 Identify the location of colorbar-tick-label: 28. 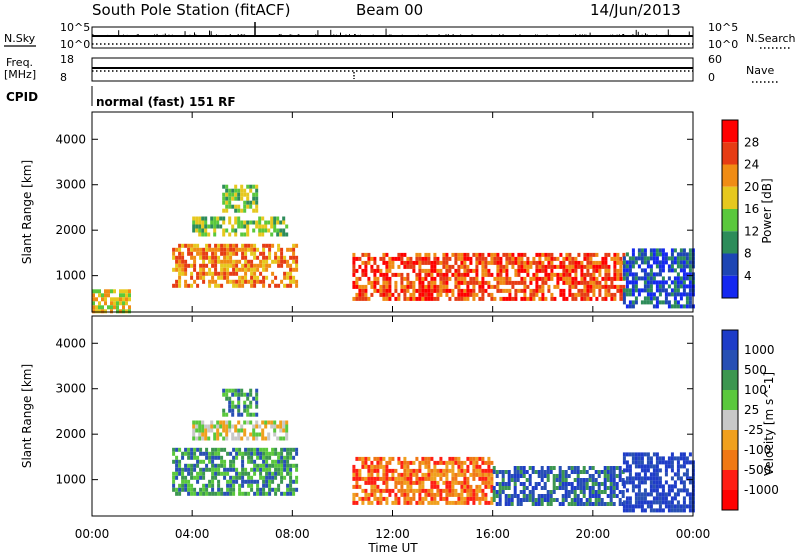
(751, 142).